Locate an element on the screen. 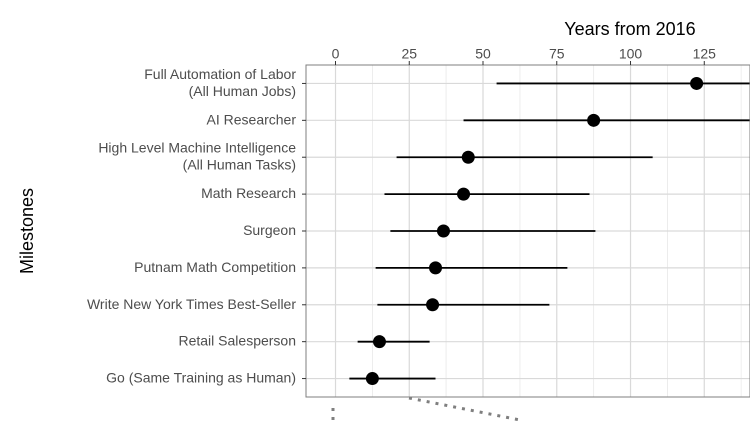  y-tick-label: Putnam Math Competition is located at coordinates (215, 267).